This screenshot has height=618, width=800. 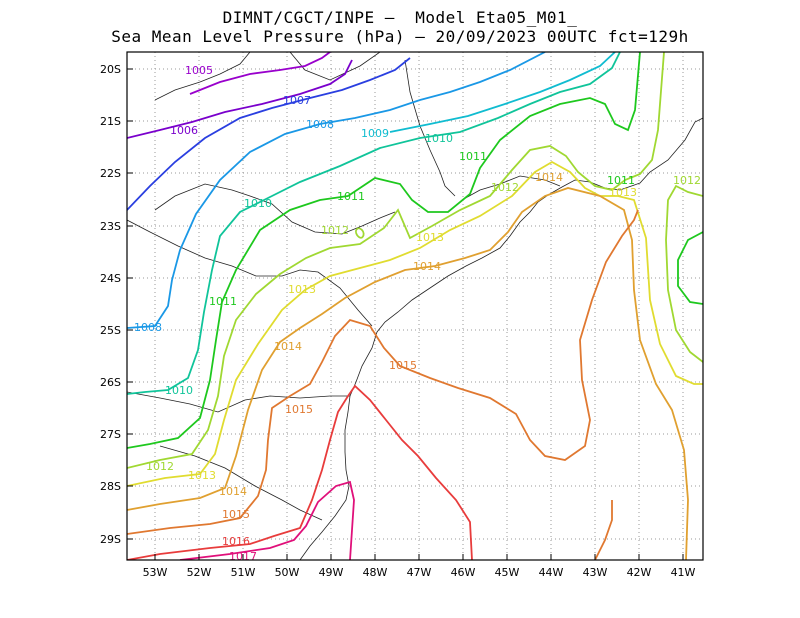 I want to click on lat-label: 20S, so click(x=110, y=69).